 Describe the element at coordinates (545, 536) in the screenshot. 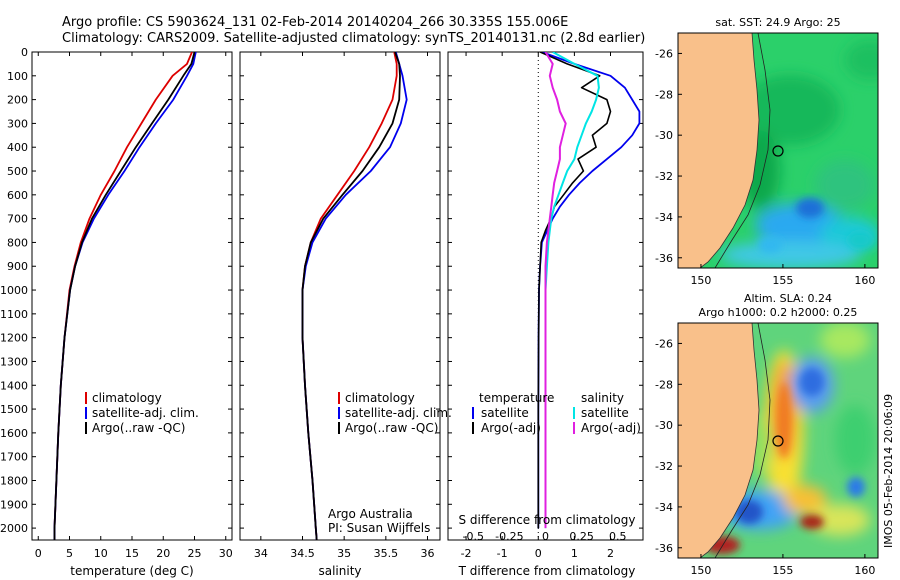

I see `s-difference-tick-label: 0` at that location.